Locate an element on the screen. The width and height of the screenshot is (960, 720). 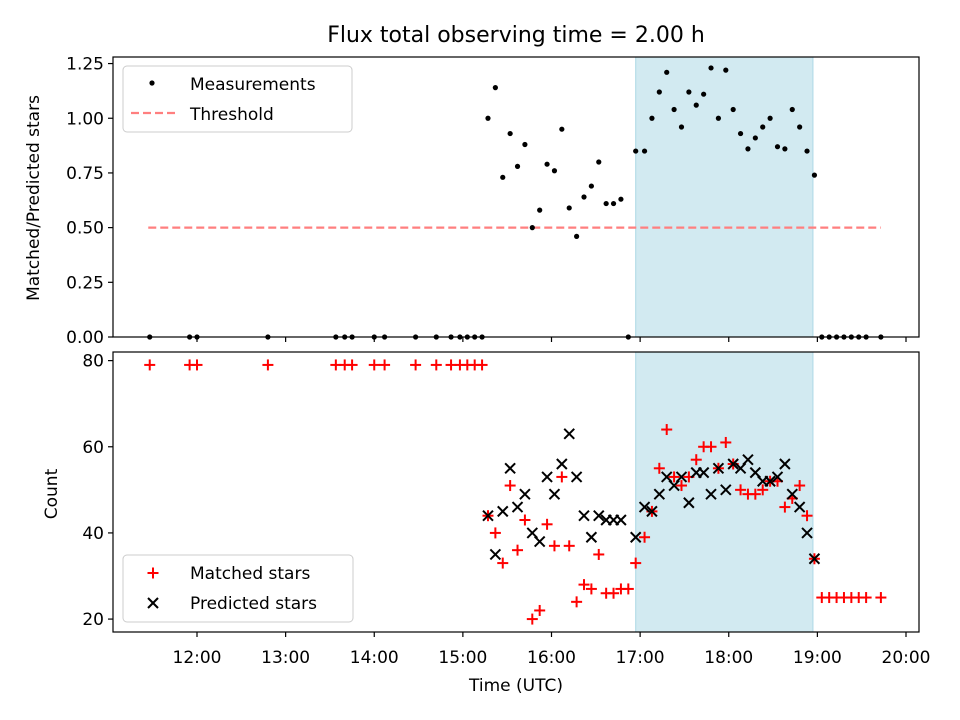
shaded-interval-top is located at coordinates (724, 197).